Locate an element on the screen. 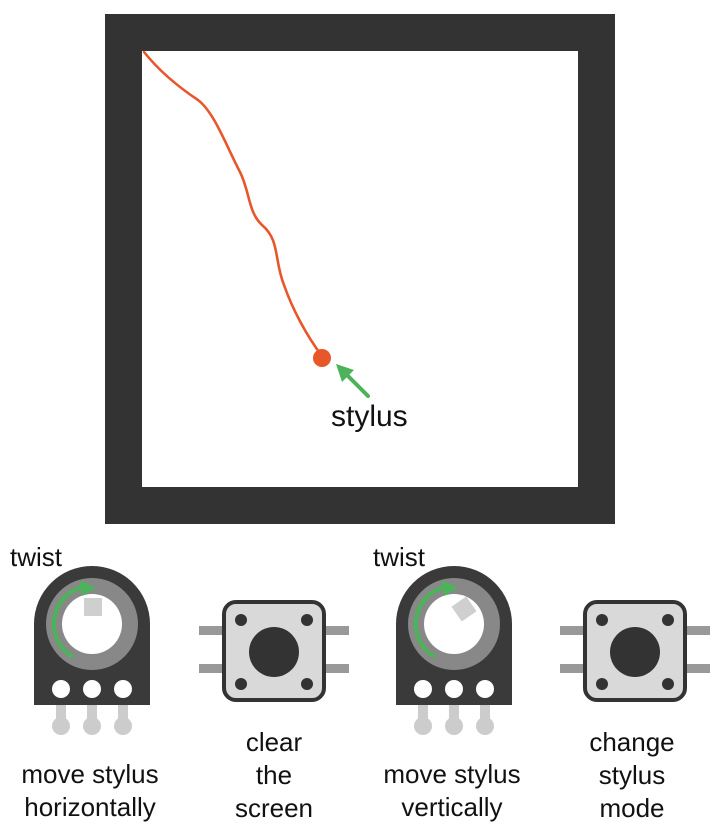 This screenshot has width=720, height=840. label-line: clear is located at coordinates (274, 742).